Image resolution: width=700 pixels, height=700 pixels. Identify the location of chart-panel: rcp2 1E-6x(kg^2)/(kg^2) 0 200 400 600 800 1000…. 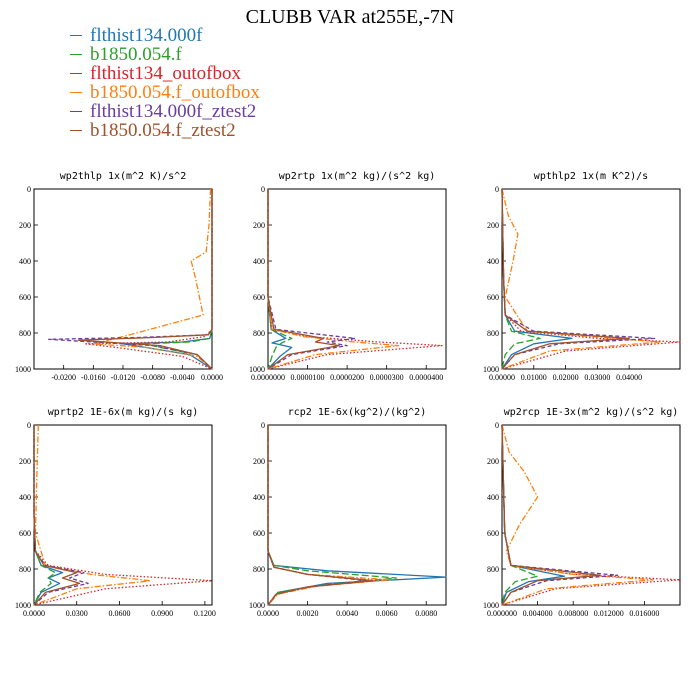
(348, 512).